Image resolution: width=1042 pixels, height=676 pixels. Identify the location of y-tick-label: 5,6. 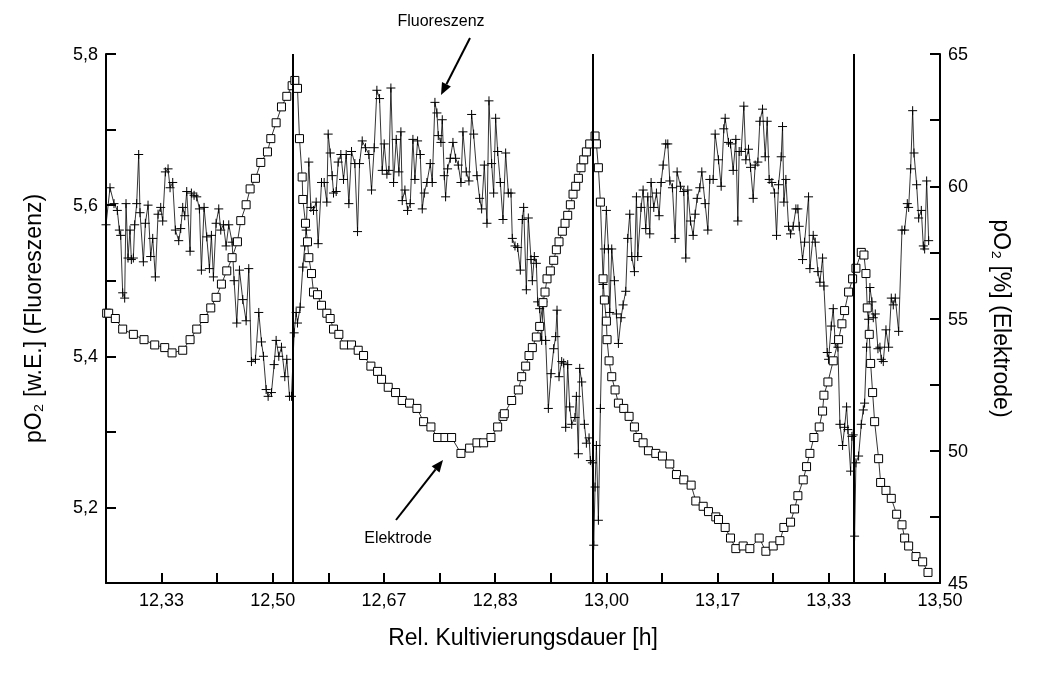
(85, 205).